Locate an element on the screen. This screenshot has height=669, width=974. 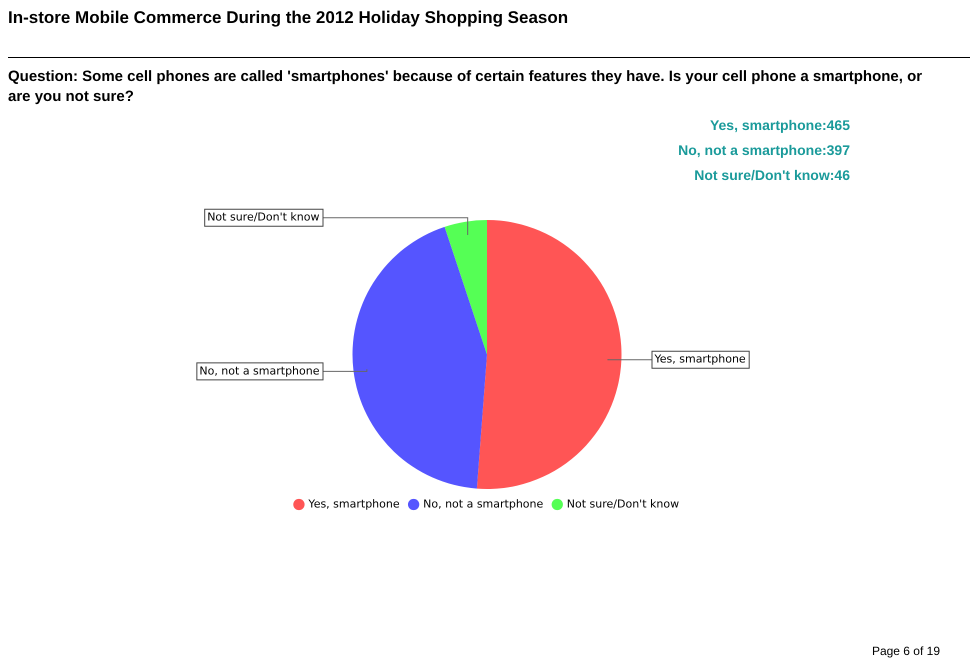
text: Yes, smartphone:465 is located at coordinates (780, 125).